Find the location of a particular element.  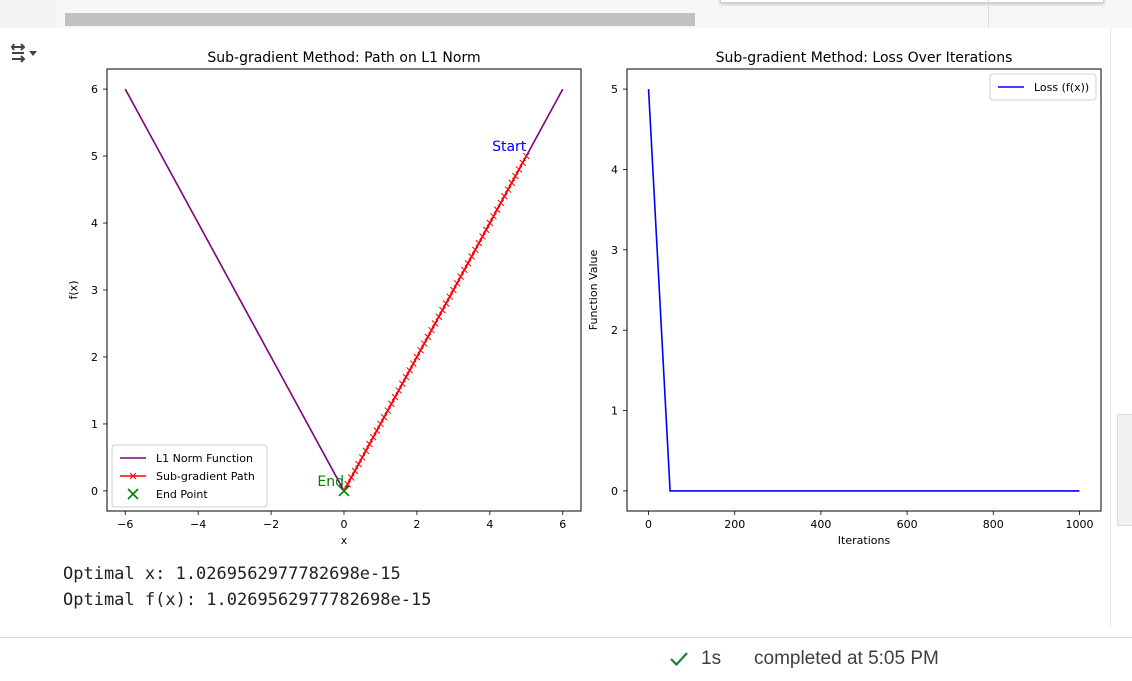

legend: Loss (f(x)) is located at coordinates (1043, 87).